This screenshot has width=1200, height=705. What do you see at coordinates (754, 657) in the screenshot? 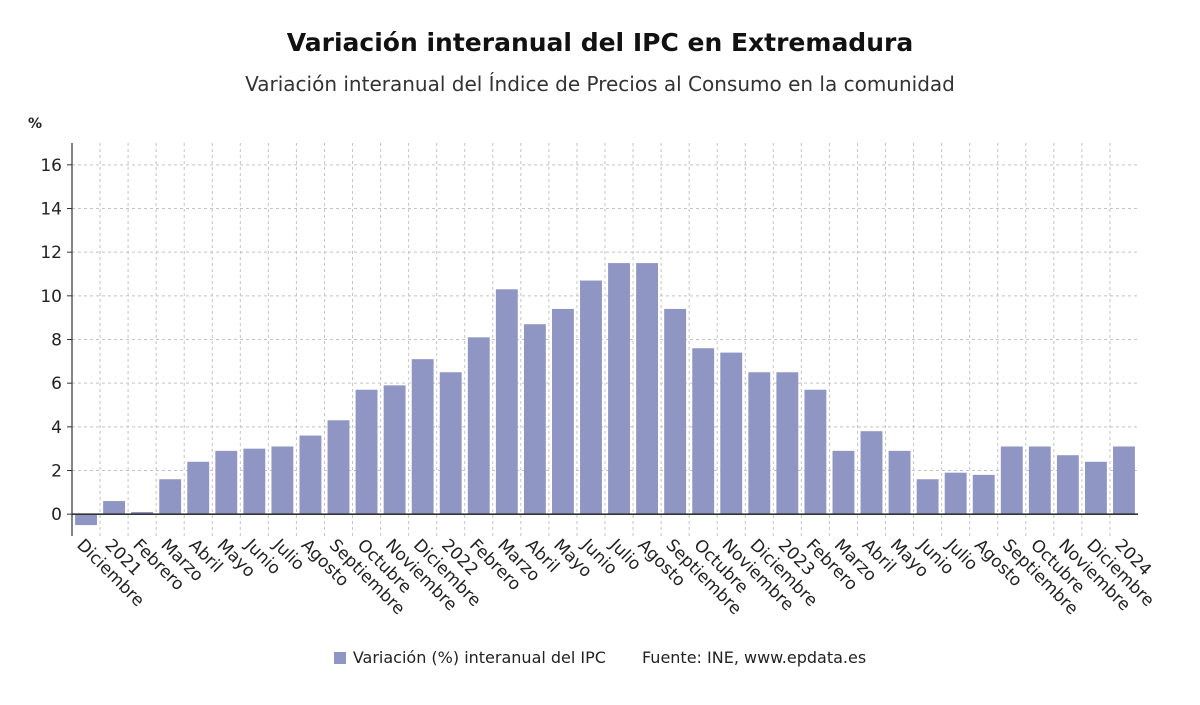
I see `source-label: Fuente: INE, www.epdata.es` at bounding box center [754, 657].